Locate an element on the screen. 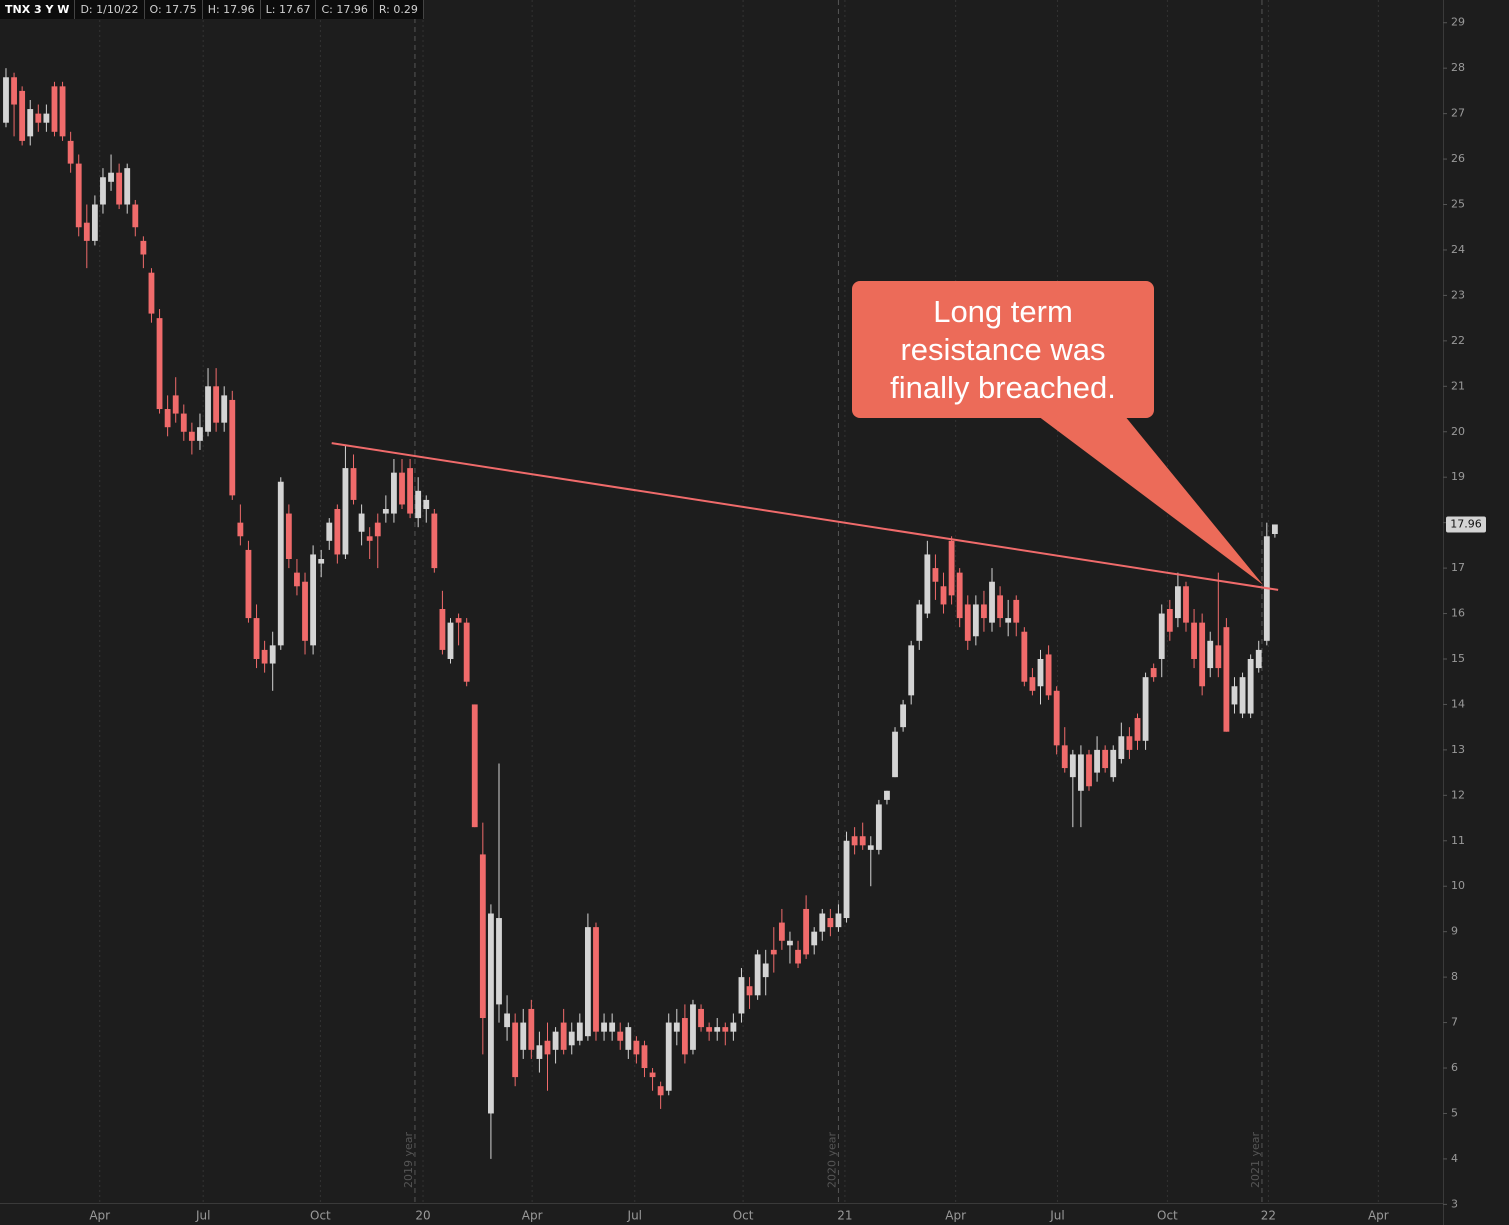  y-tick-label: 4 is located at coordinates (1454, 1158).